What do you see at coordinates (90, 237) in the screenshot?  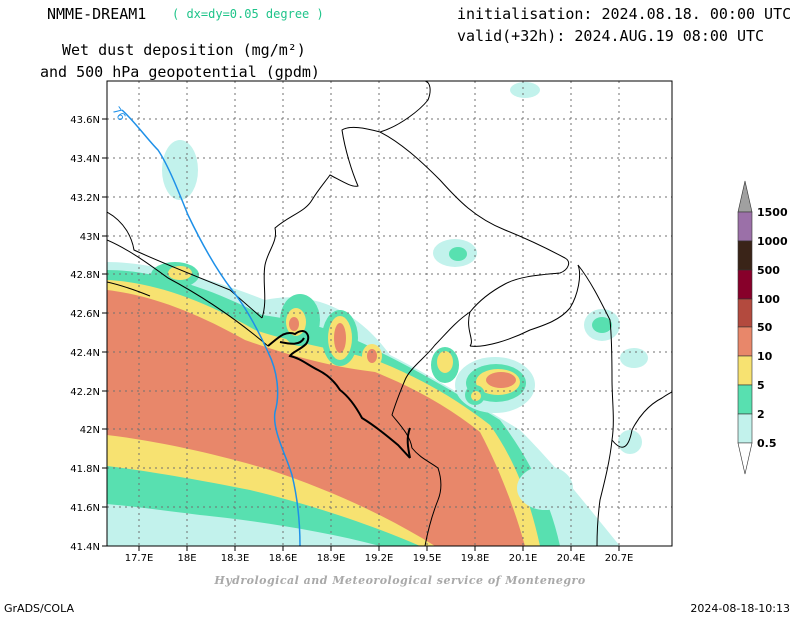 I see `lat-label: 43N` at bounding box center [90, 237].